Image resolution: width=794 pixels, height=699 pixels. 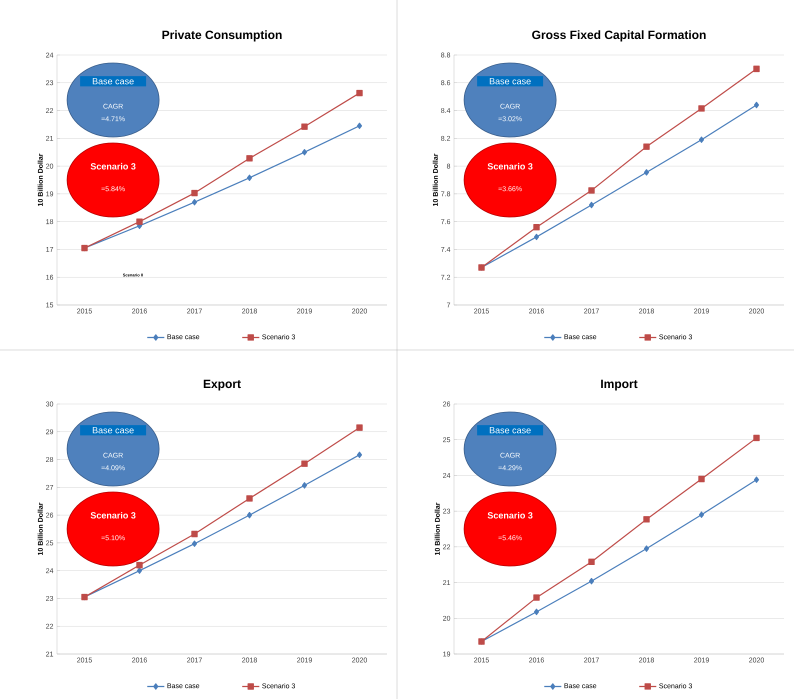 What do you see at coordinates (619, 385) in the screenshot?
I see `chart-title: Import` at bounding box center [619, 385].